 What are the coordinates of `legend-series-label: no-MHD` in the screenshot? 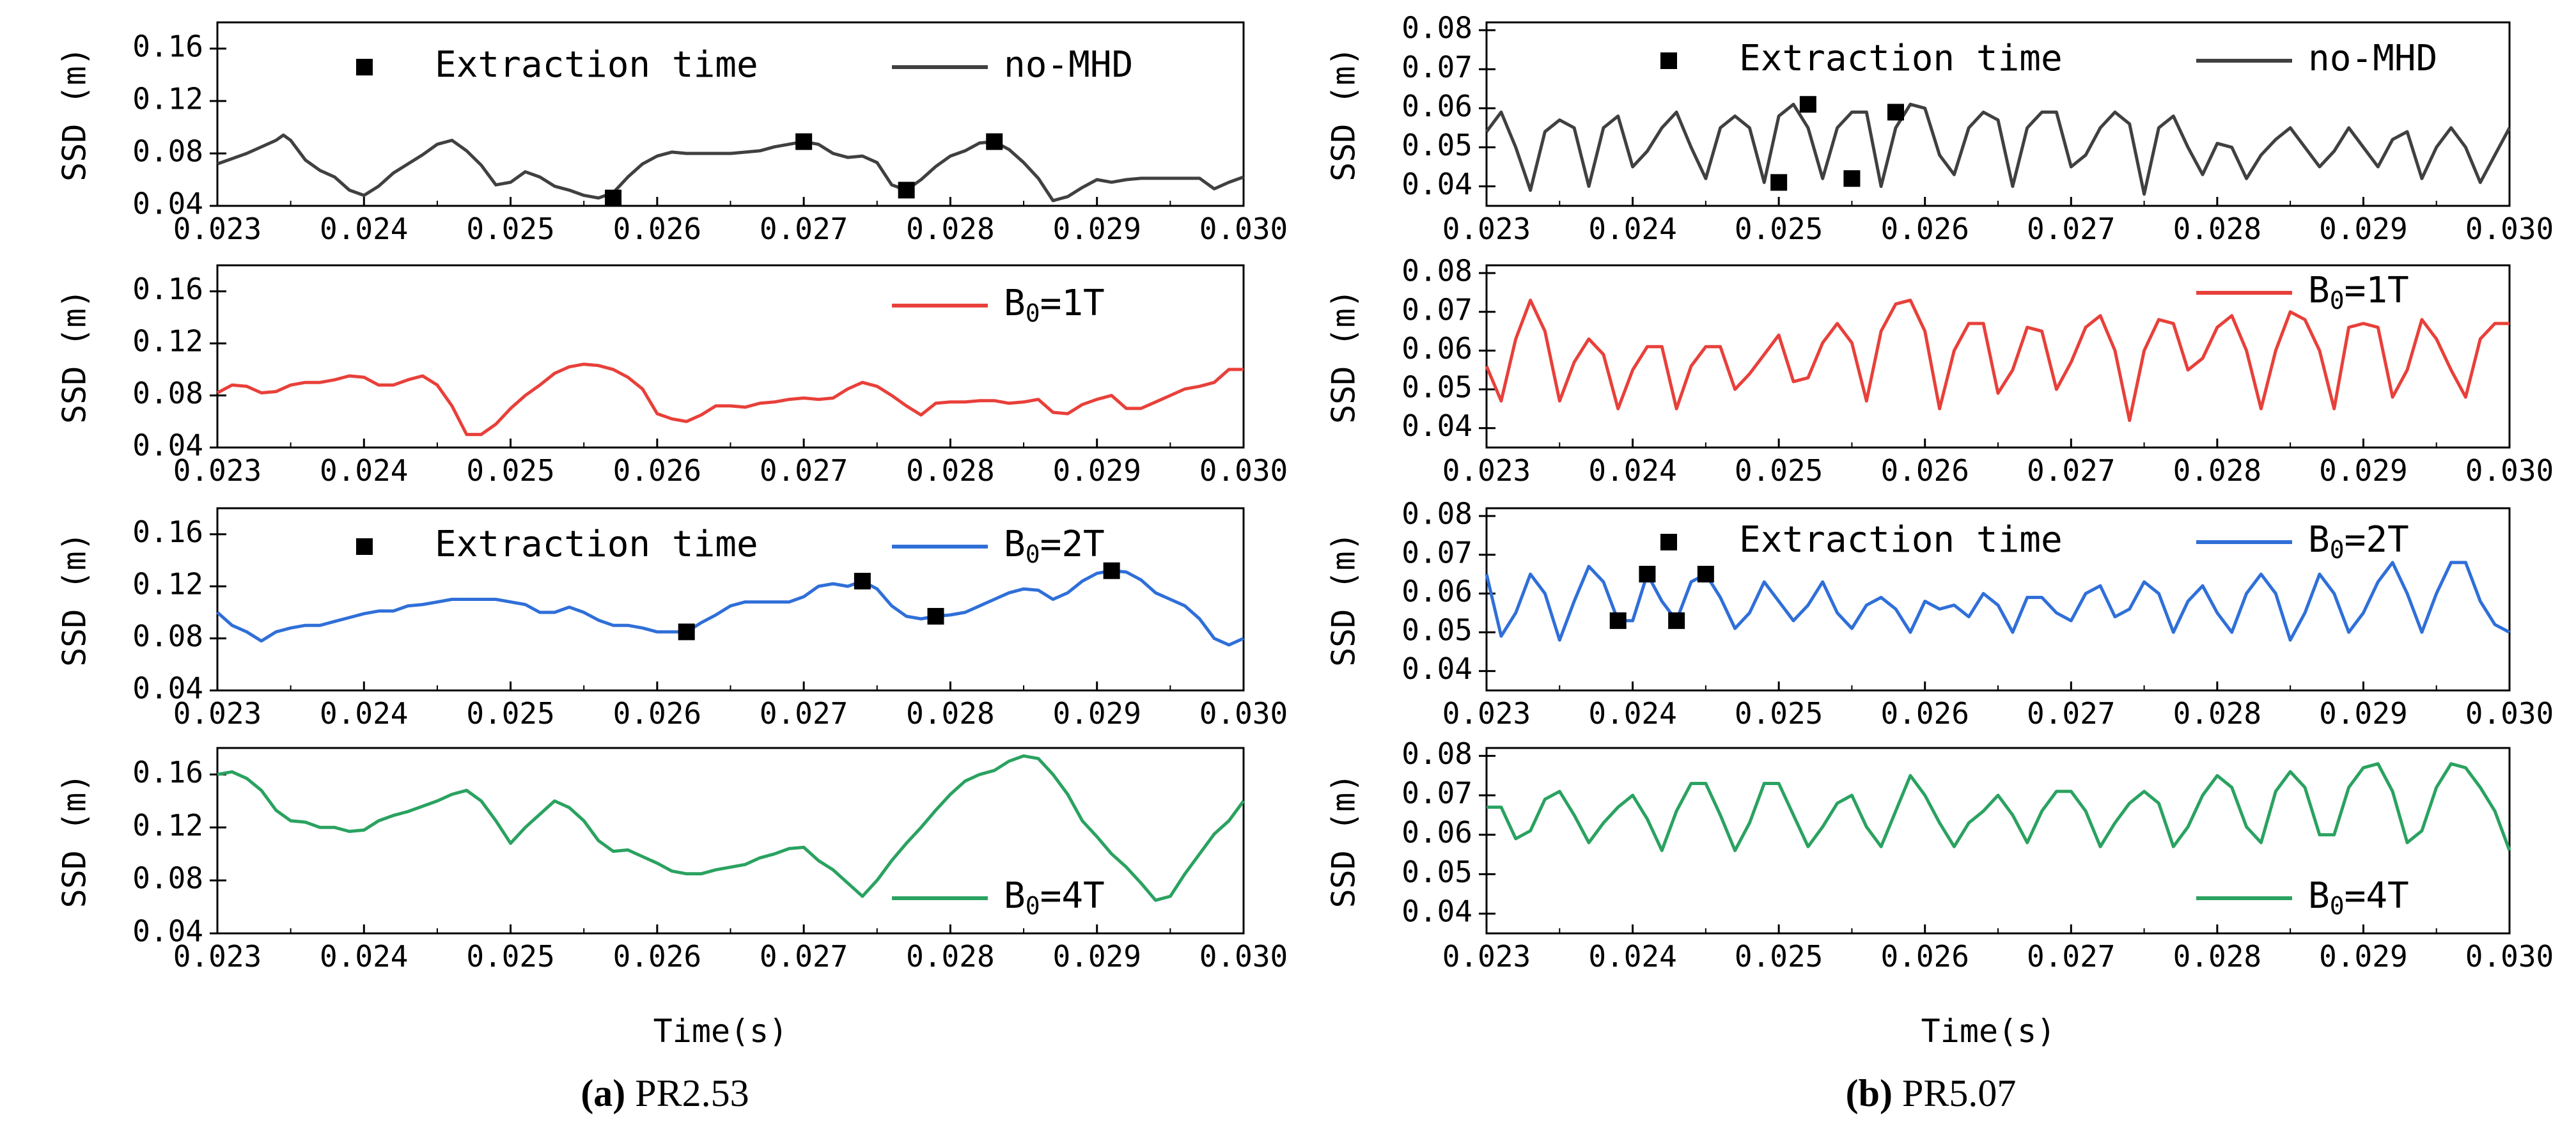 It's located at (1068, 65).